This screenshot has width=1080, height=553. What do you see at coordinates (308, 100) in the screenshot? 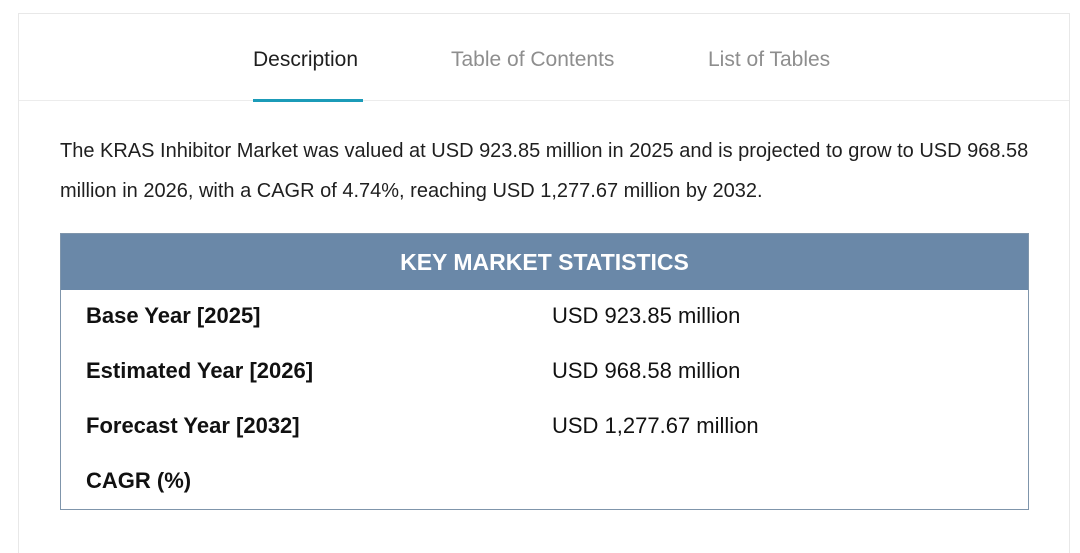
I see `active-tab-indicator` at bounding box center [308, 100].